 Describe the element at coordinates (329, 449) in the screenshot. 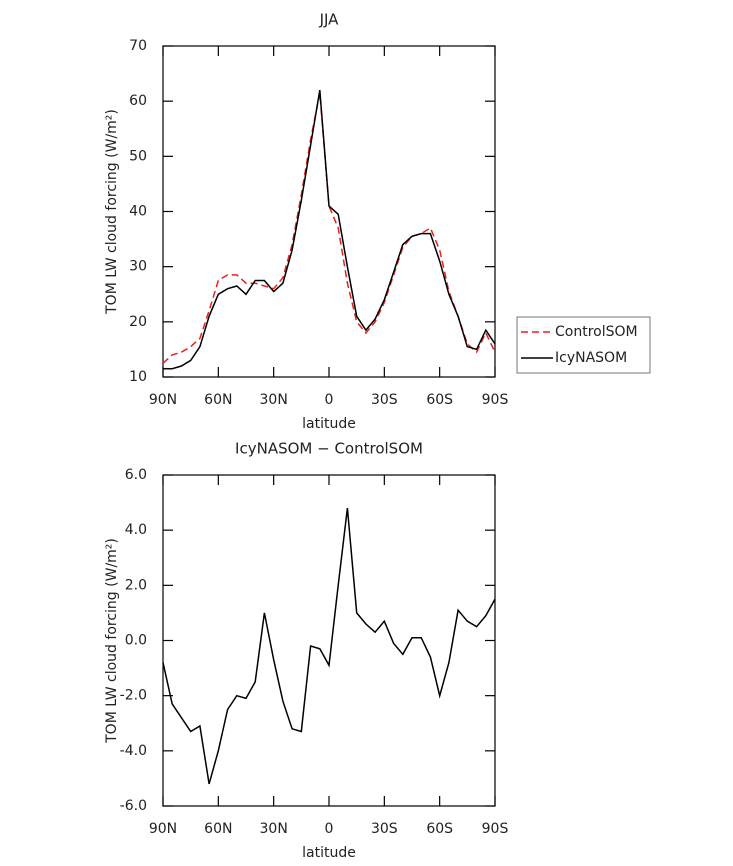

I see `chart-title: IcyNASOM − ControlSOM` at that location.